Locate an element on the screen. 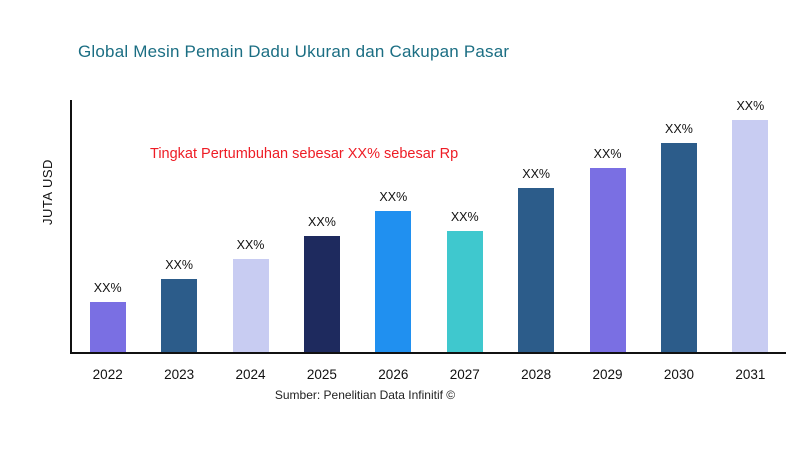 The image size is (800, 450). x-tick-label: 2029 is located at coordinates (607, 374).